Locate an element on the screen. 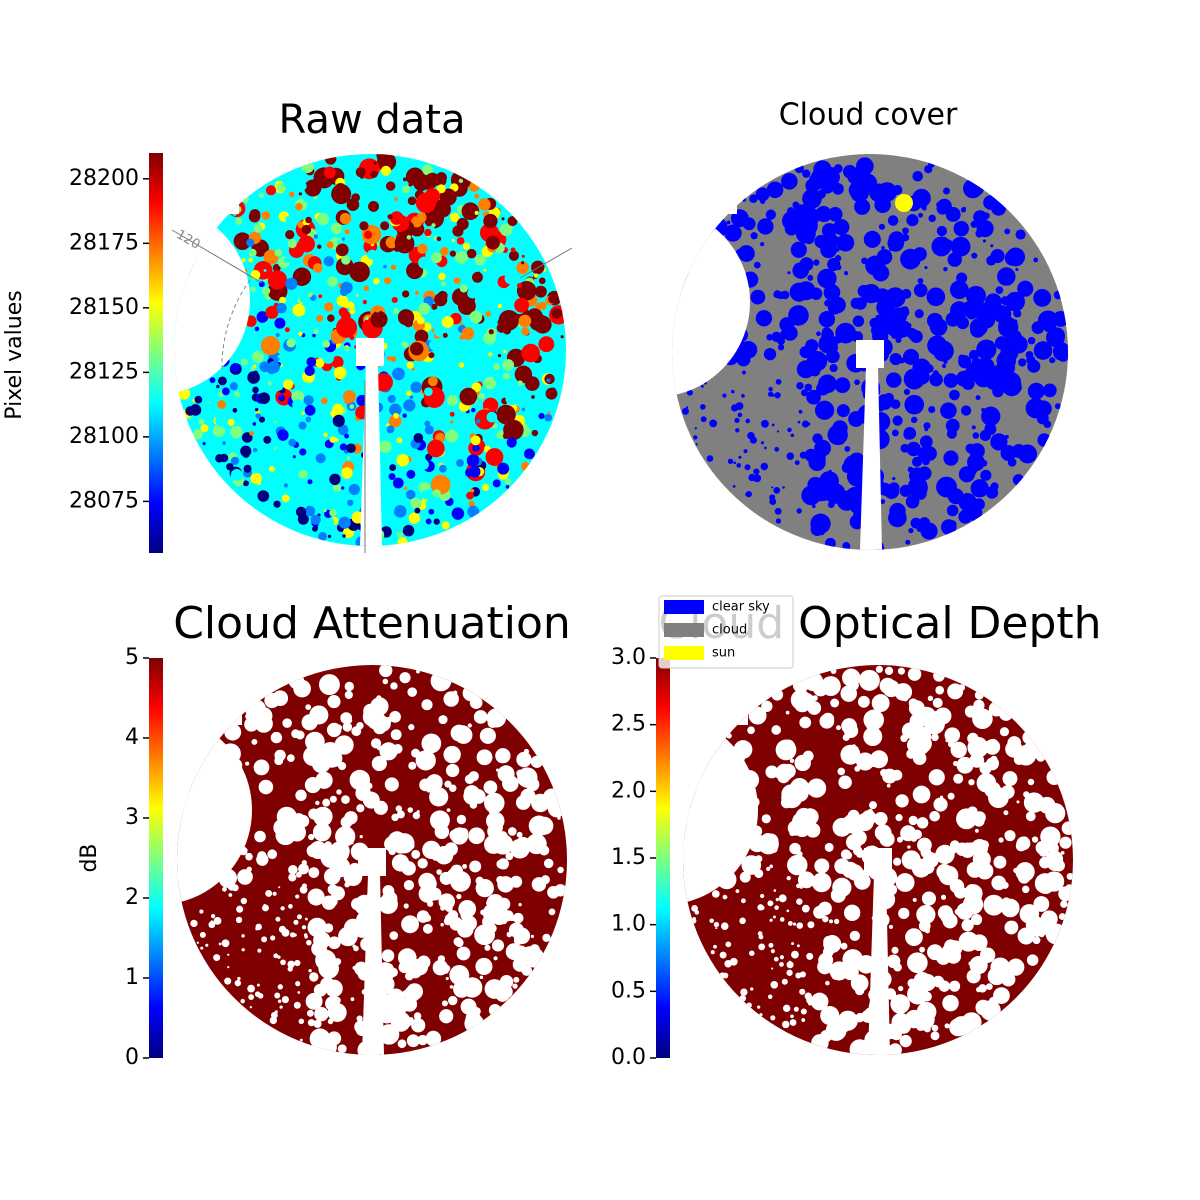 The width and height of the screenshot is (1200, 1200). grid-circle is located at coordinates (236, 326).